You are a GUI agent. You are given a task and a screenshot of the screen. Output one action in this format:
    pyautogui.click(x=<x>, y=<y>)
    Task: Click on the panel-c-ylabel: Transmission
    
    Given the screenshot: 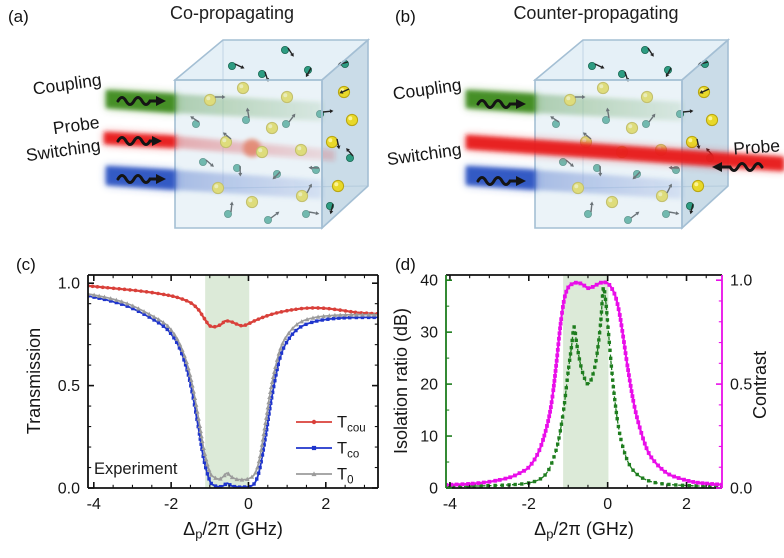 What is the action you would take?
    pyautogui.click(x=34, y=381)
    